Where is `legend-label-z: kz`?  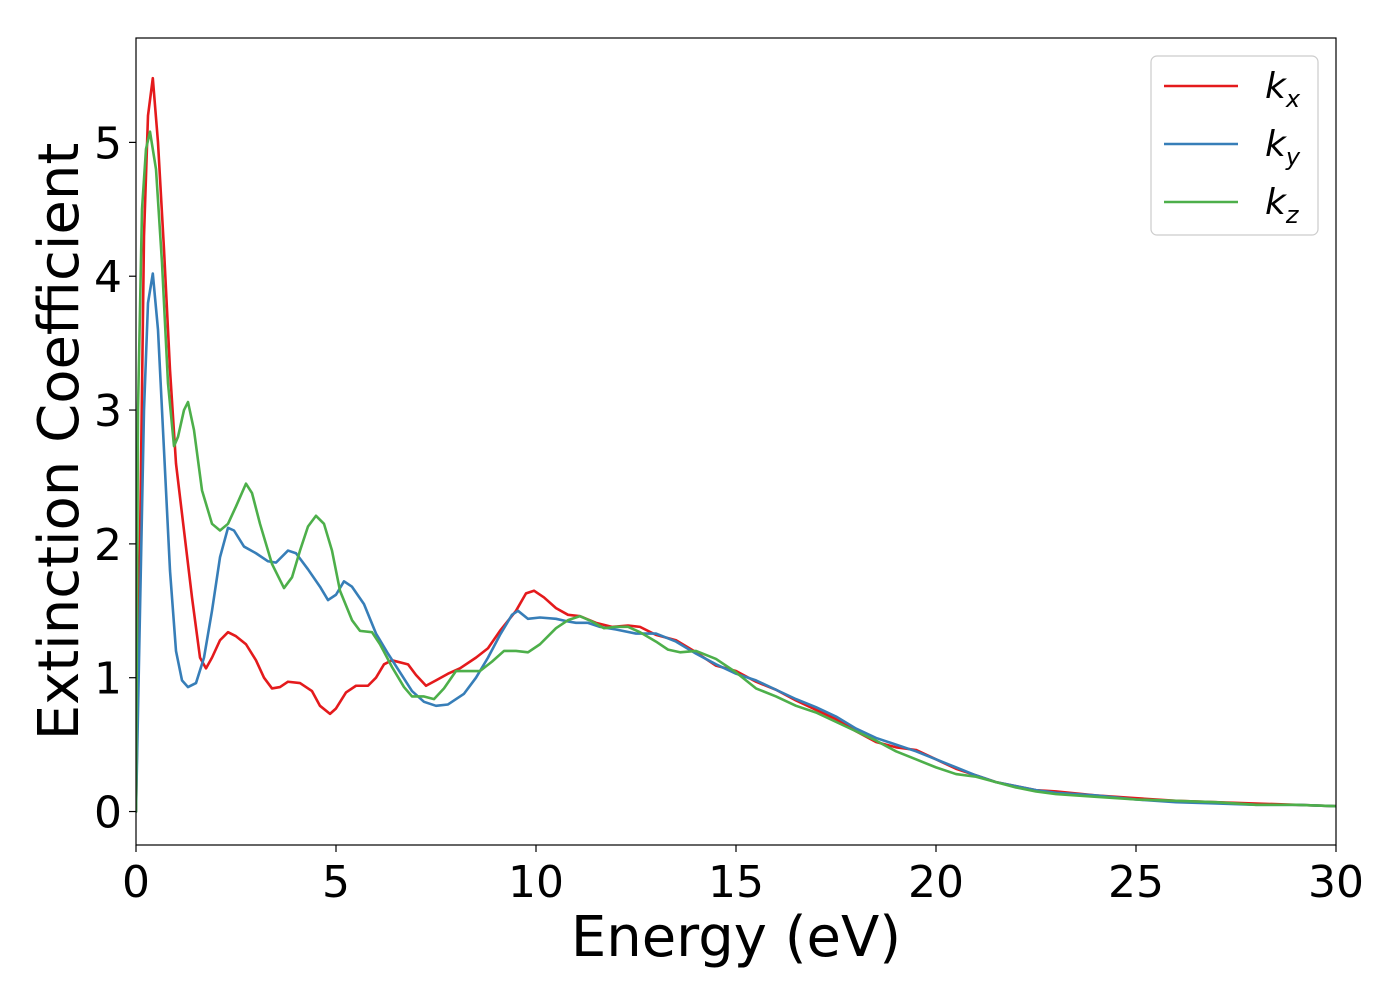
legend-label-z: kz is located at coordinates (1282, 205).